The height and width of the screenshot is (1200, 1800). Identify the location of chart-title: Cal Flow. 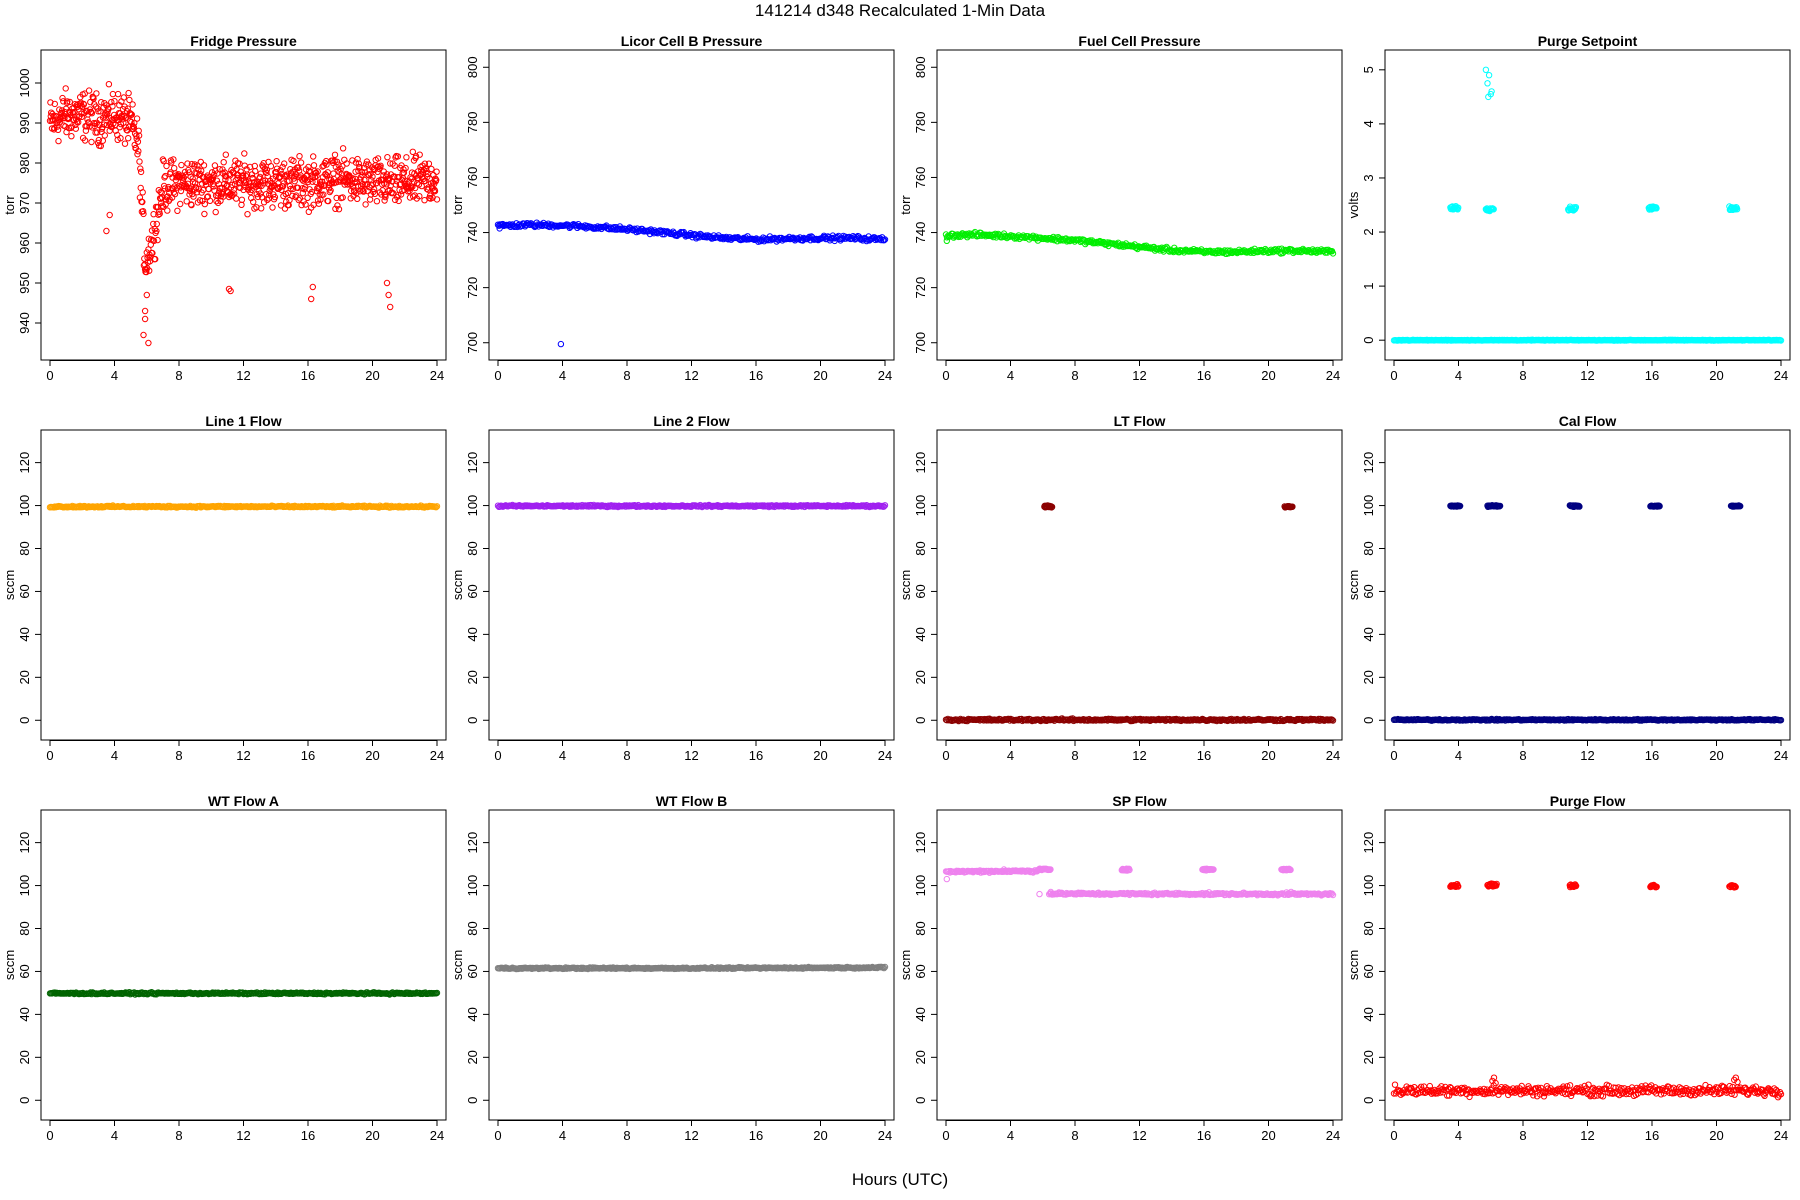
(1588, 421).